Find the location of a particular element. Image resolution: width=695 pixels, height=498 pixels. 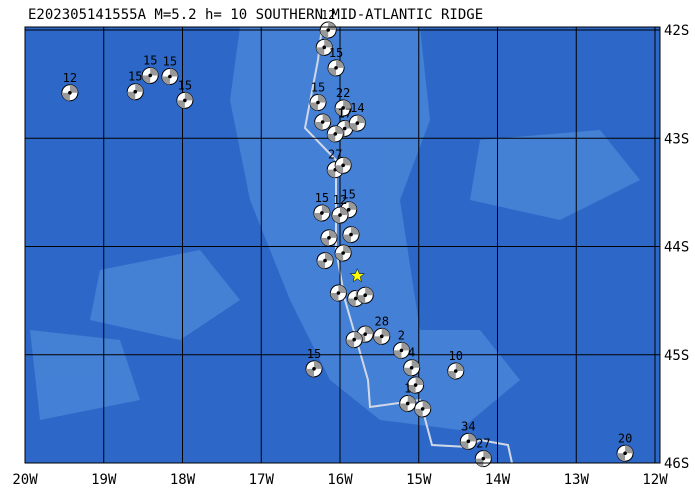

y-tick-label: 42S is located at coordinates (676, 31).